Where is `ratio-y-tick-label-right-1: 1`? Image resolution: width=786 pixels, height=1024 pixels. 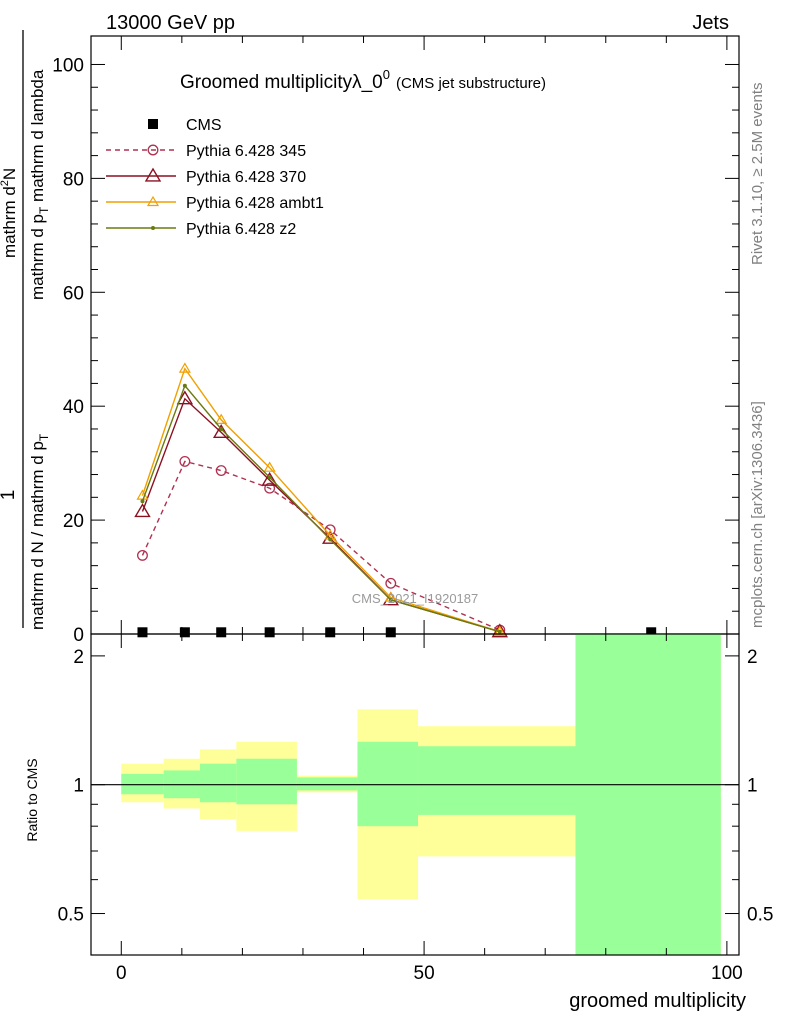
ratio-y-tick-label-right-1: 1 is located at coordinates (752, 786).